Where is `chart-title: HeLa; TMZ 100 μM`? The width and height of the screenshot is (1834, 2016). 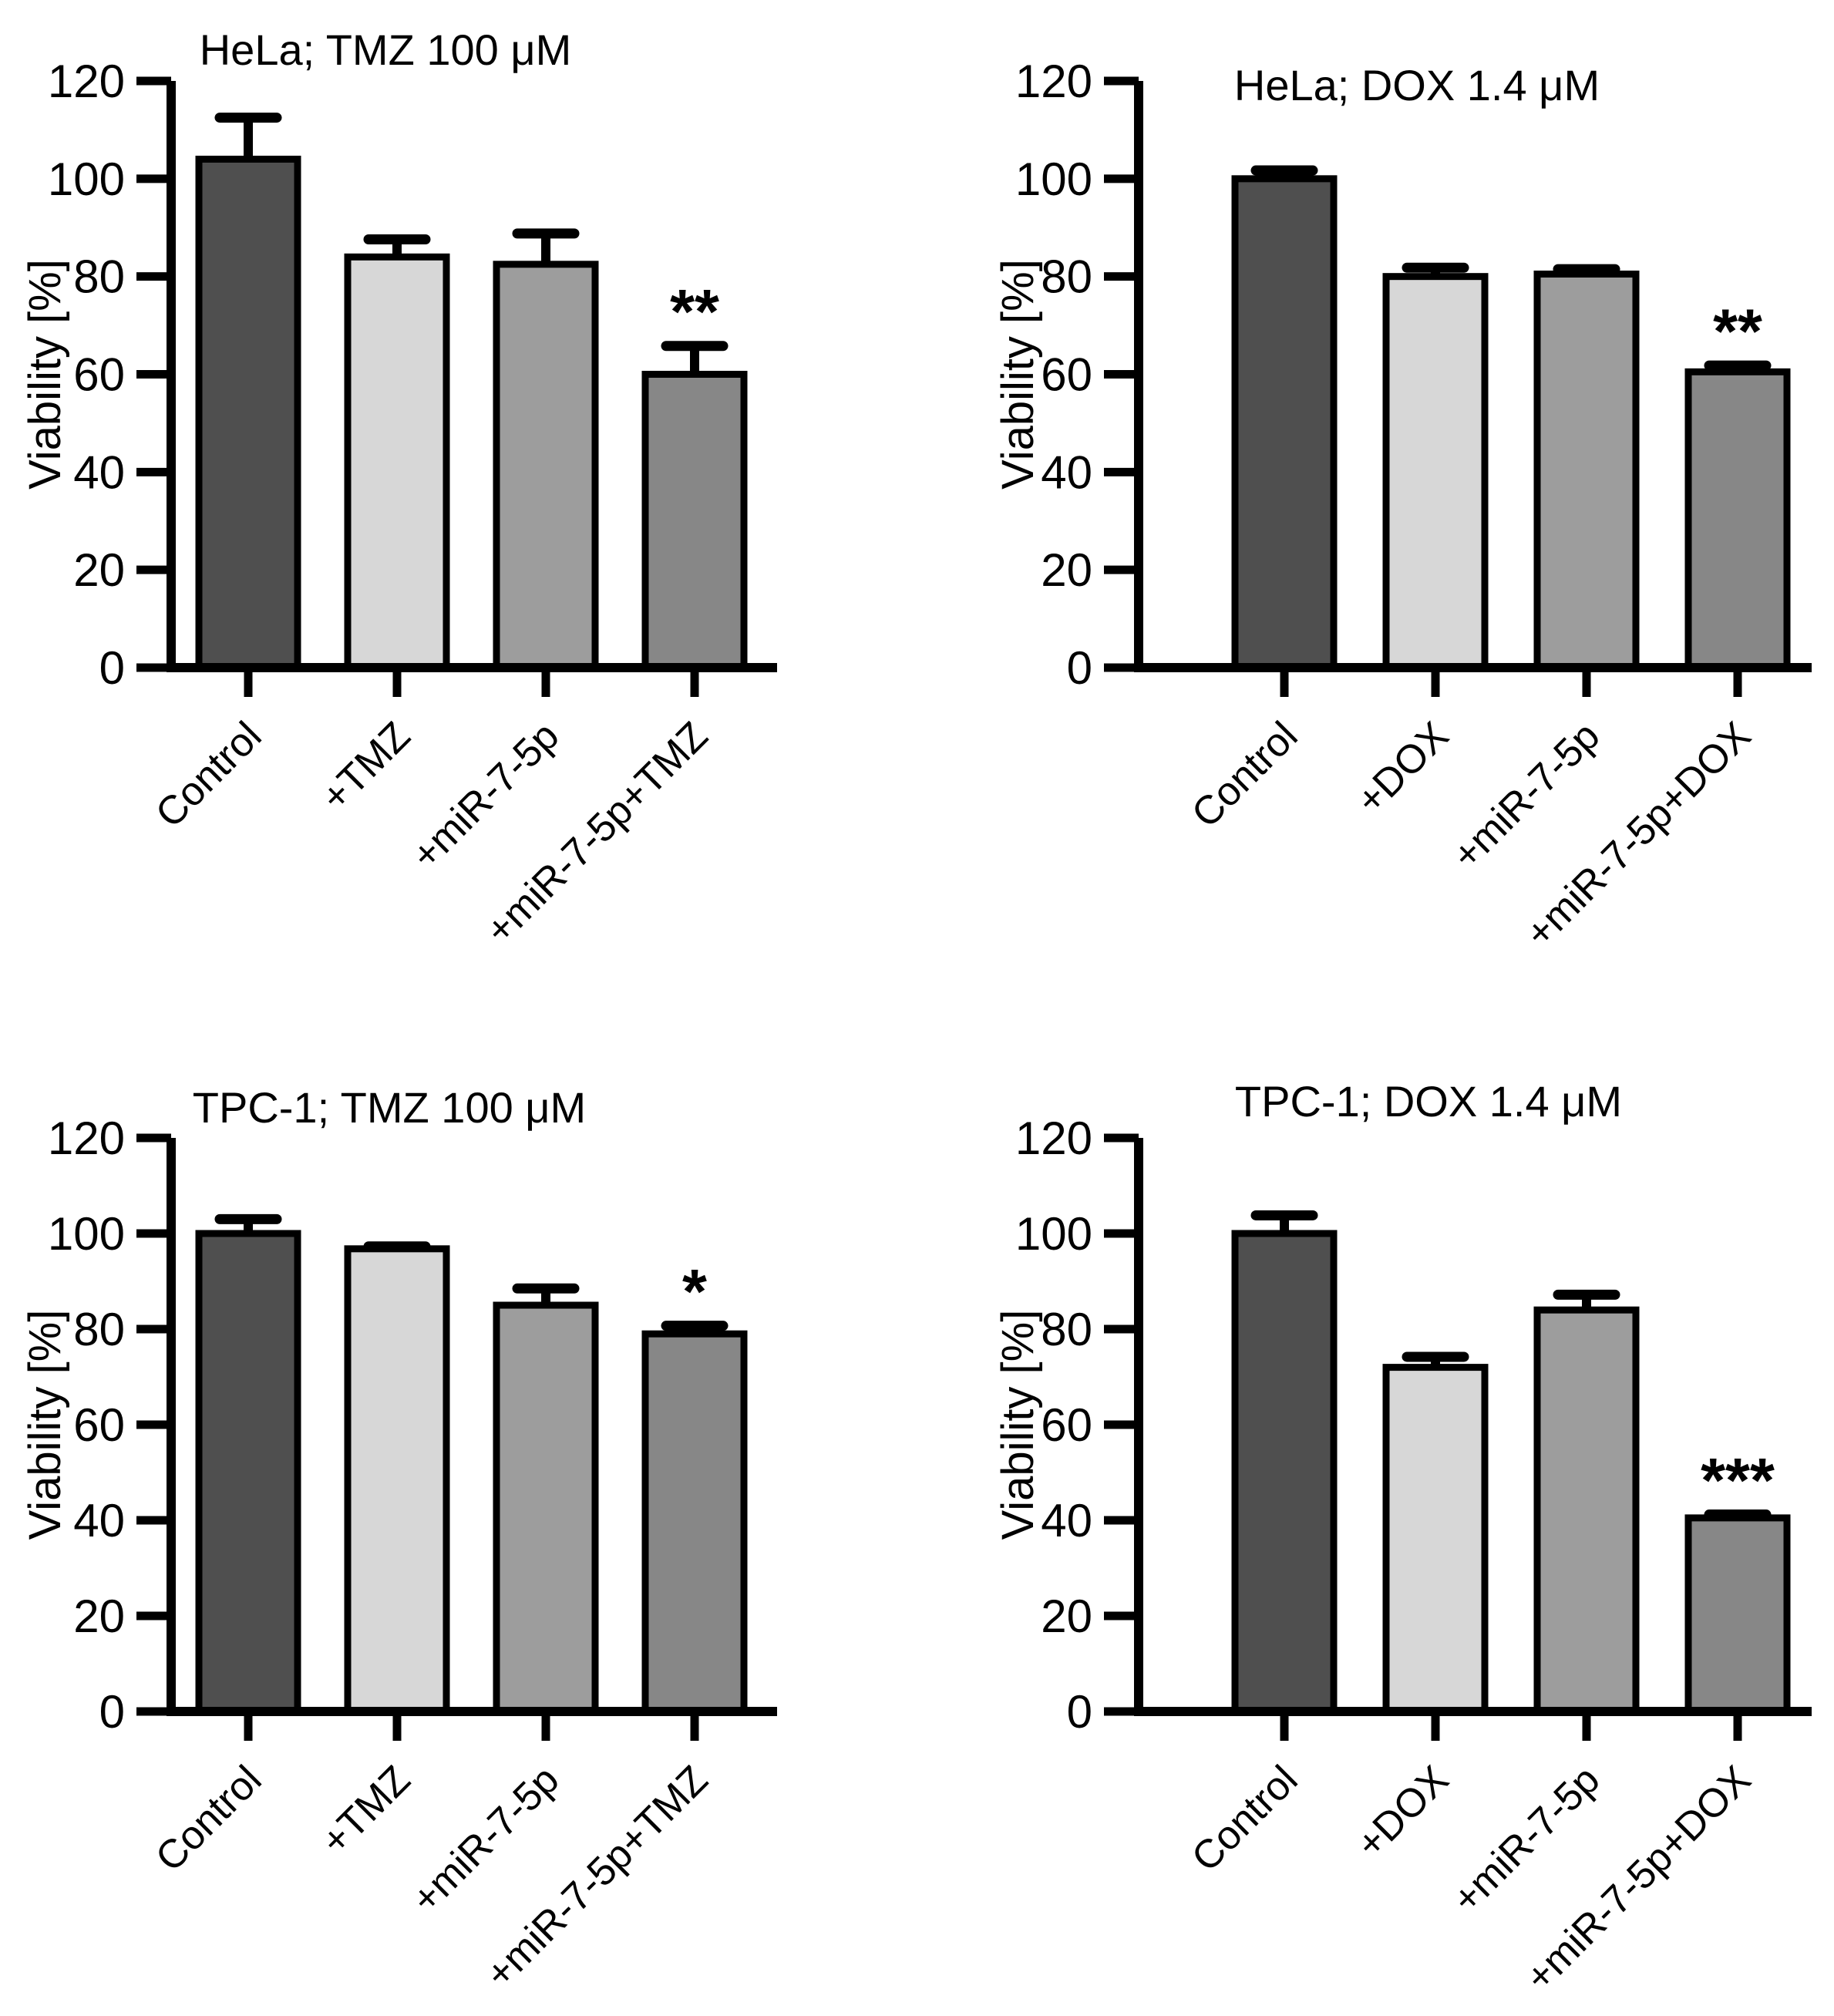
chart-title: HeLa; TMZ 100 μM is located at coordinates (386, 49).